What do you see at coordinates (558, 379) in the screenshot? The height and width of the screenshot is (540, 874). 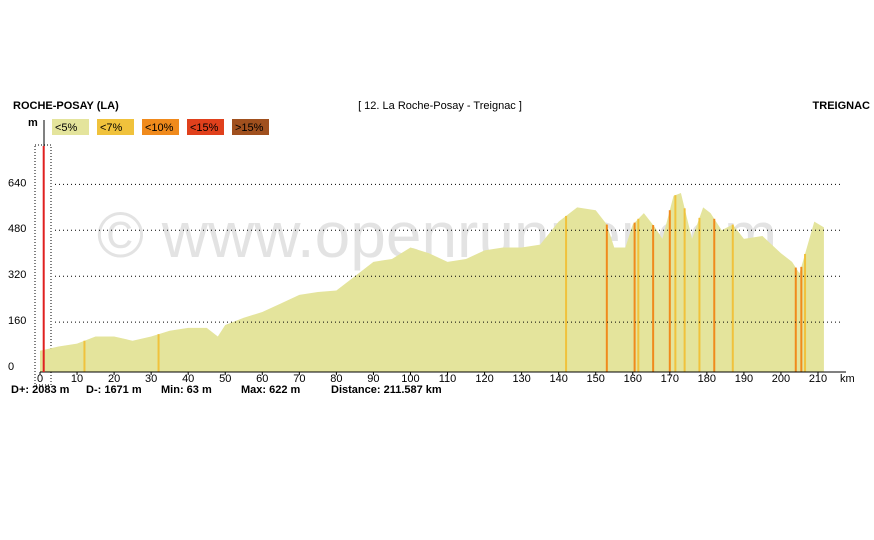 I see `x-tick-label: 140` at bounding box center [558, 379].